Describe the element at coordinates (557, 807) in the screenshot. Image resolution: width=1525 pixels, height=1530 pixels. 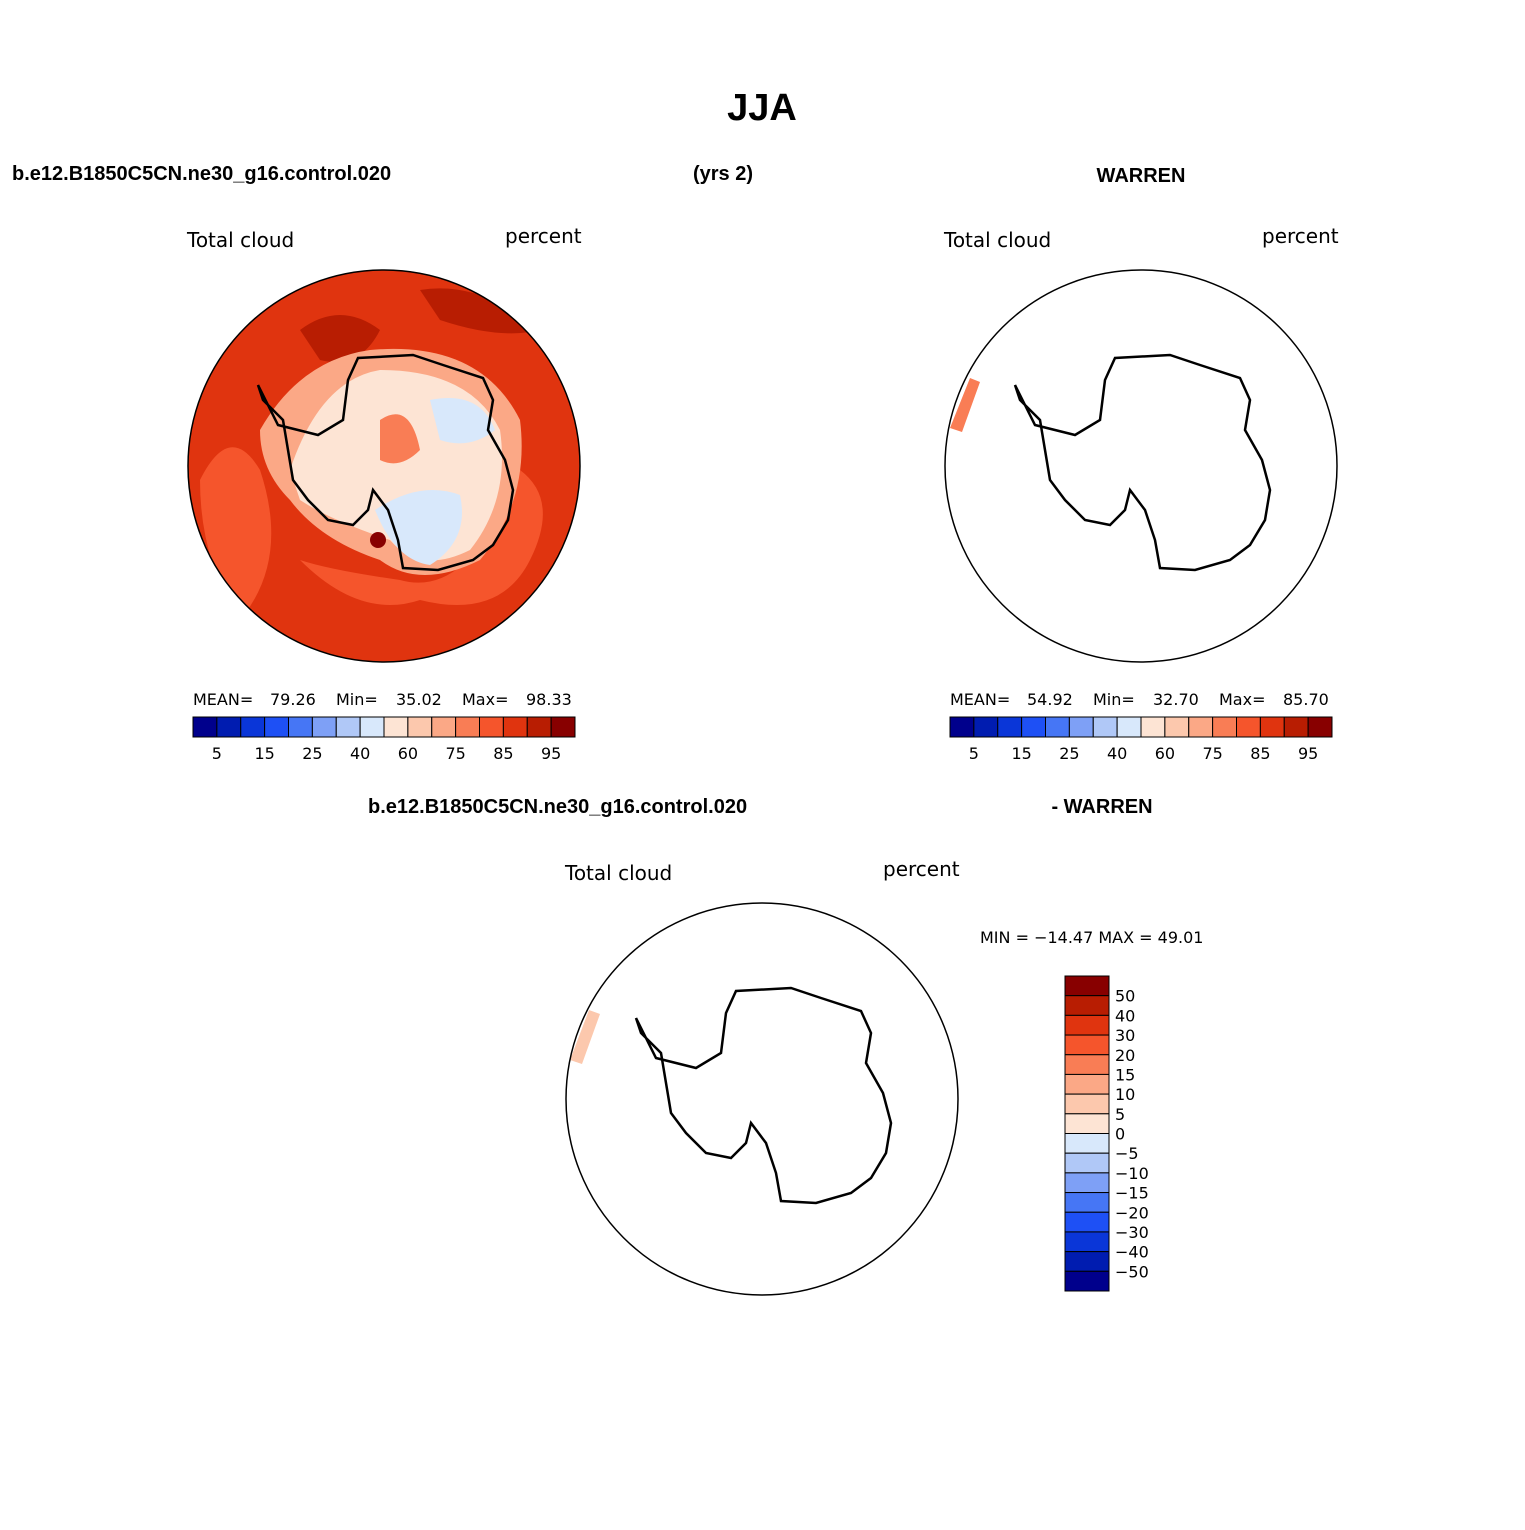
I see `diff-case-name: b.e12.B1850C5CN.ne30_g16.control.020` at that location.